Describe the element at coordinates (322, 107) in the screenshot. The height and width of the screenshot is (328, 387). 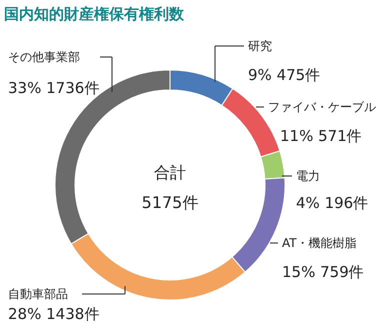
I see `slice-label: ファイバ・ケーブル` at that location.